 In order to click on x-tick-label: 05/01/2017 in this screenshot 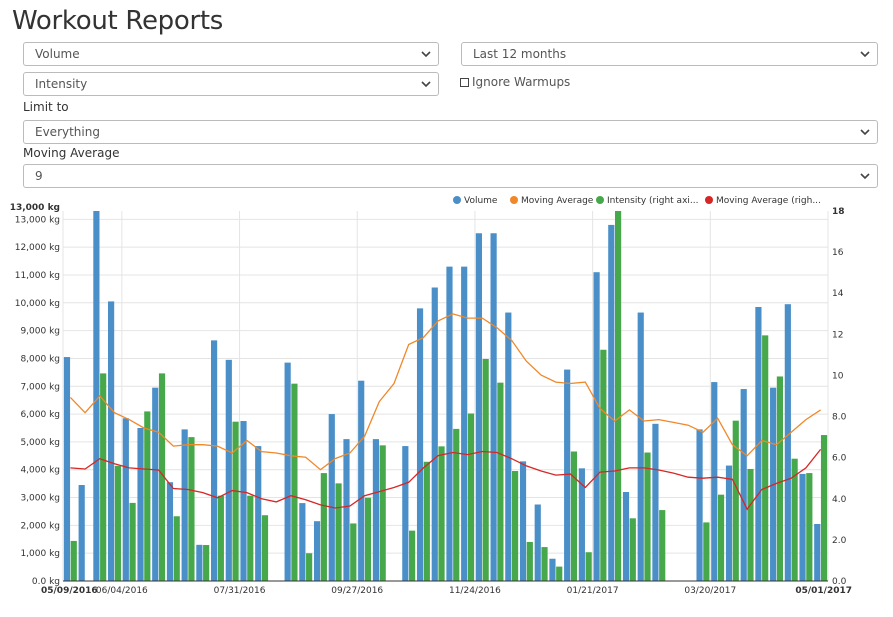, I will do `click(823, 591)`.